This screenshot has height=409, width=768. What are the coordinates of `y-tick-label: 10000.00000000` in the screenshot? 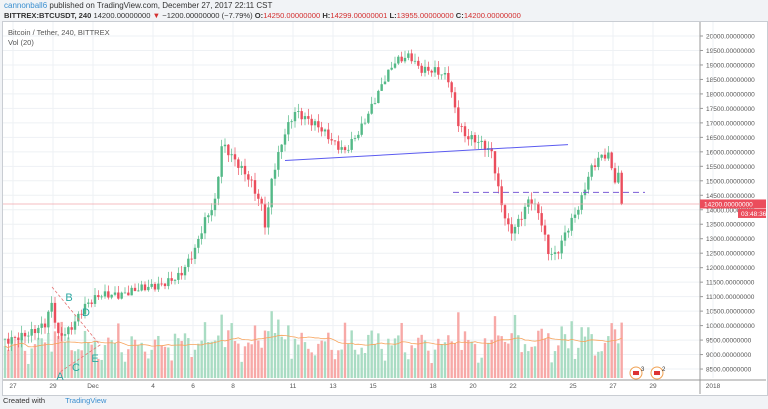 It's located at (730, 326).